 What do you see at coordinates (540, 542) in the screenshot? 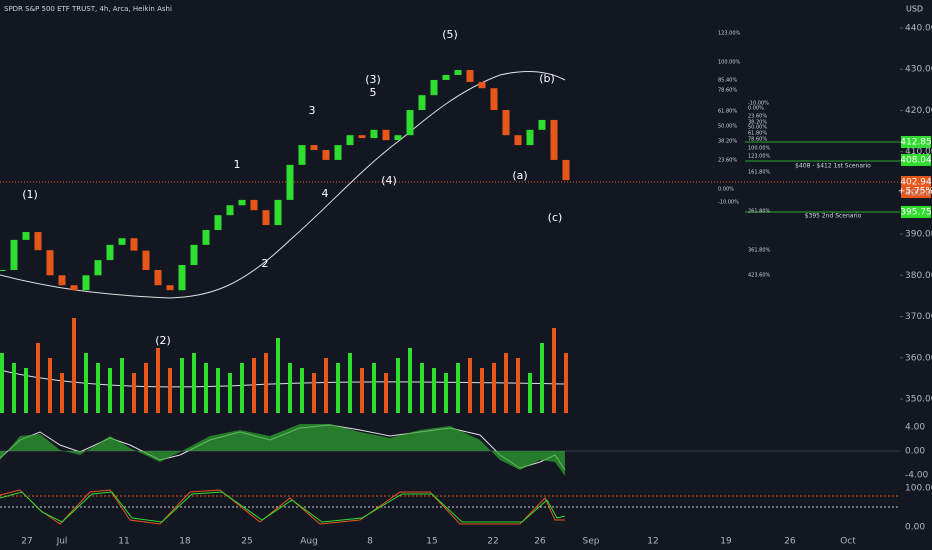
I see `x-tick-label: 26` at bounding box center [540, 542].